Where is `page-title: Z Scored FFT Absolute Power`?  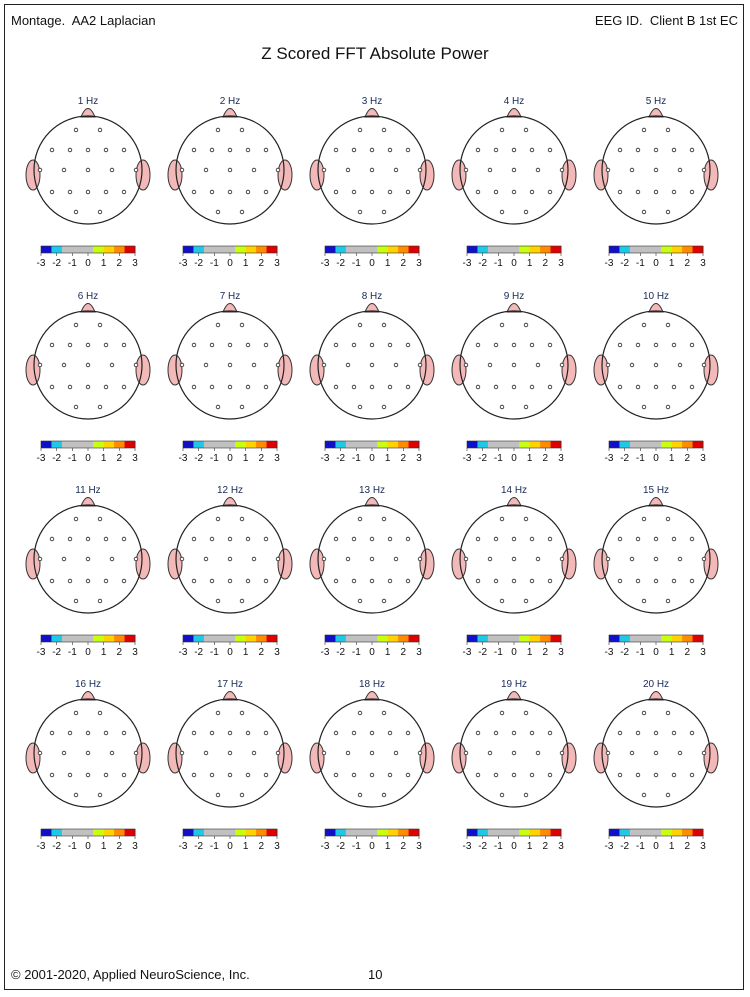
page-title: Z Scored FFT Absolute Power is located at coordinates (375, 53).